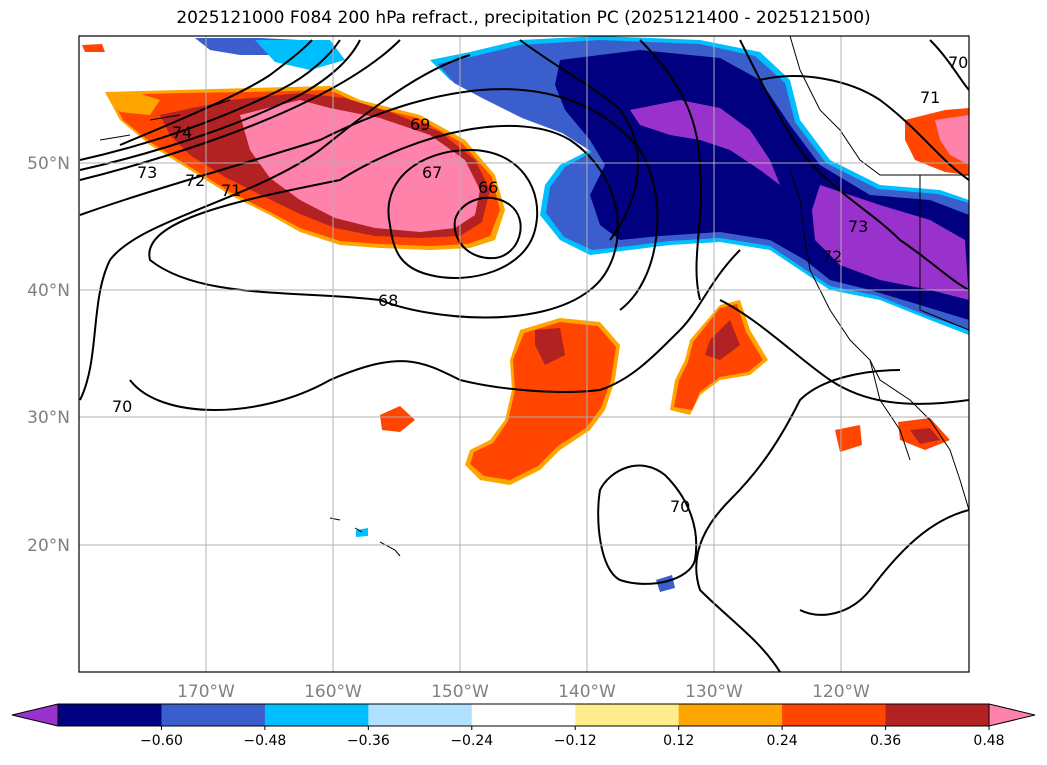  What do you see at coordinates (435, 330) in the screenshot?
I see `contour-70-south` at bounding box center [435, 330].